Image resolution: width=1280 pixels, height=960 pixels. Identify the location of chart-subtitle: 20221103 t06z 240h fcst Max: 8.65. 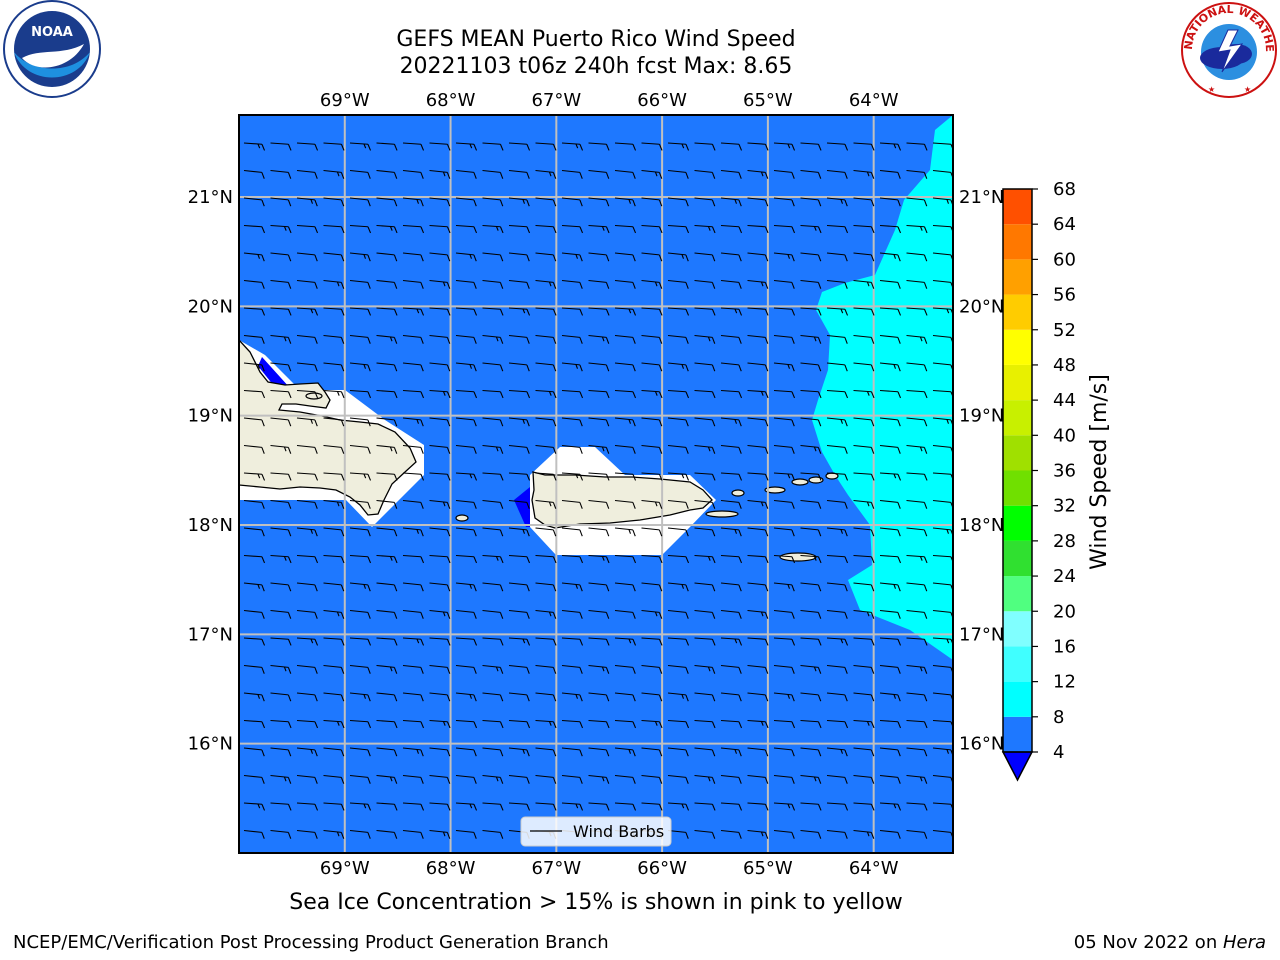
(596, 66).